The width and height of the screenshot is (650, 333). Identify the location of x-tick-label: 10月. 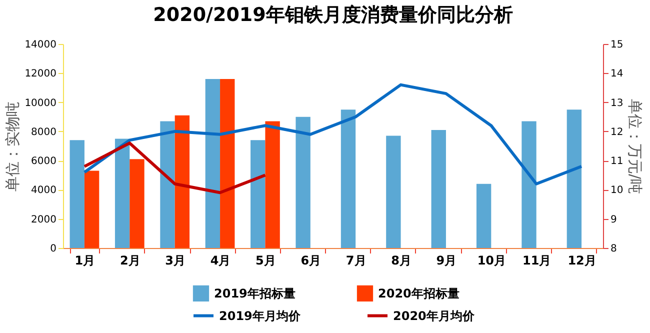
(491, 261).